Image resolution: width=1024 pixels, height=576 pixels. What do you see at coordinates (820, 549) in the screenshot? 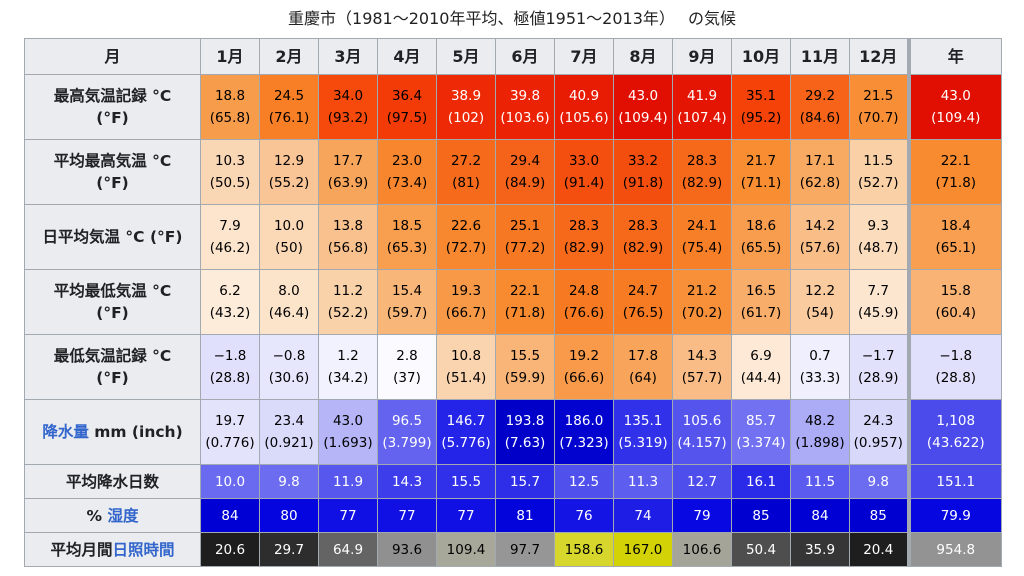
I see `month-cell: 35.9` at bounding box center [820, 549].